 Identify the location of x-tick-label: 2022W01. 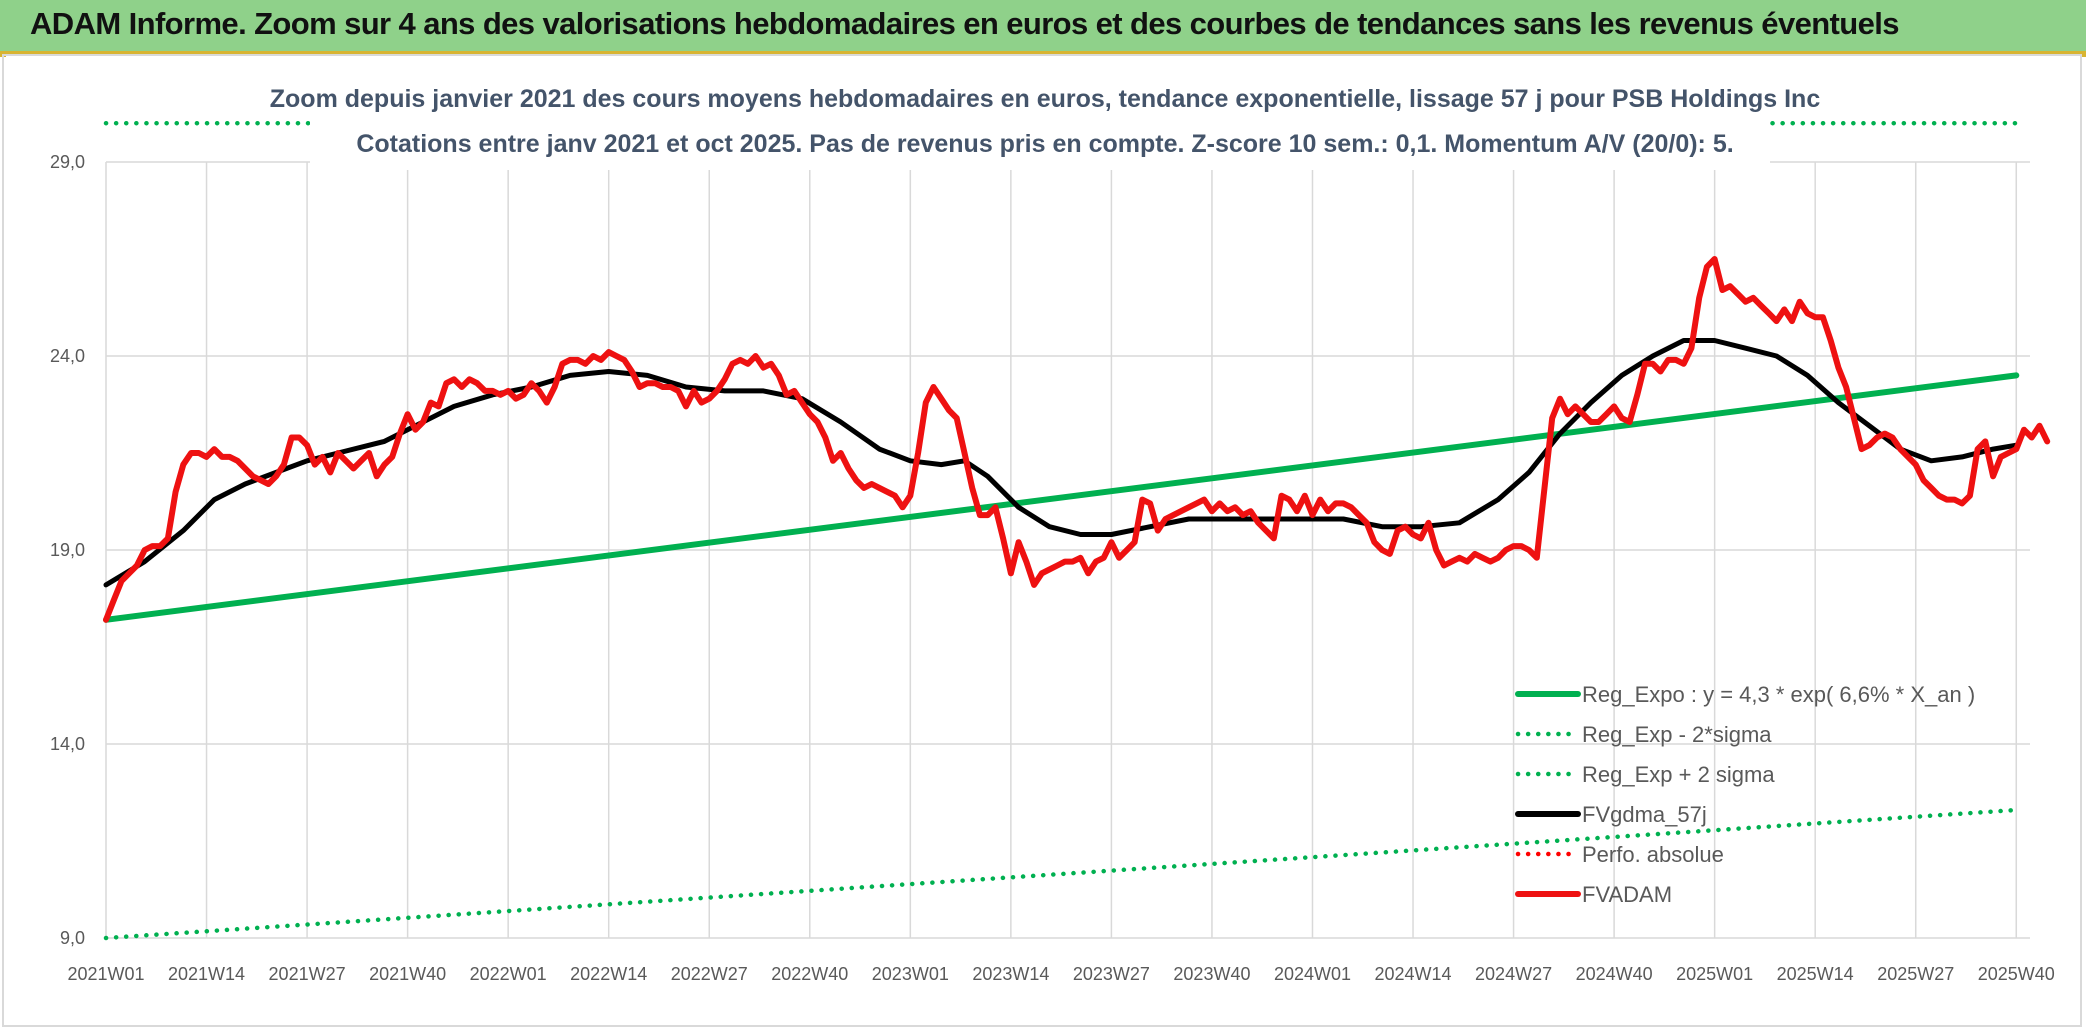
(508, 974).